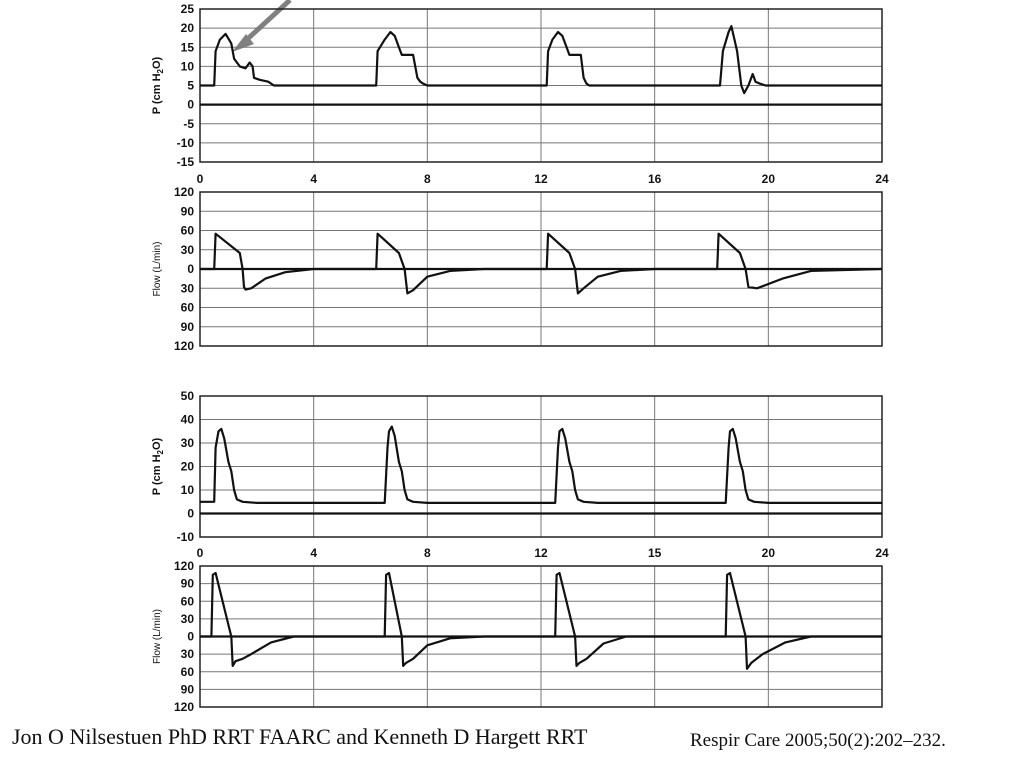  What do you see at coordinates (262, 26) in the screenshot?
I see `annotation-arrow` at bounding box center [262, 26].